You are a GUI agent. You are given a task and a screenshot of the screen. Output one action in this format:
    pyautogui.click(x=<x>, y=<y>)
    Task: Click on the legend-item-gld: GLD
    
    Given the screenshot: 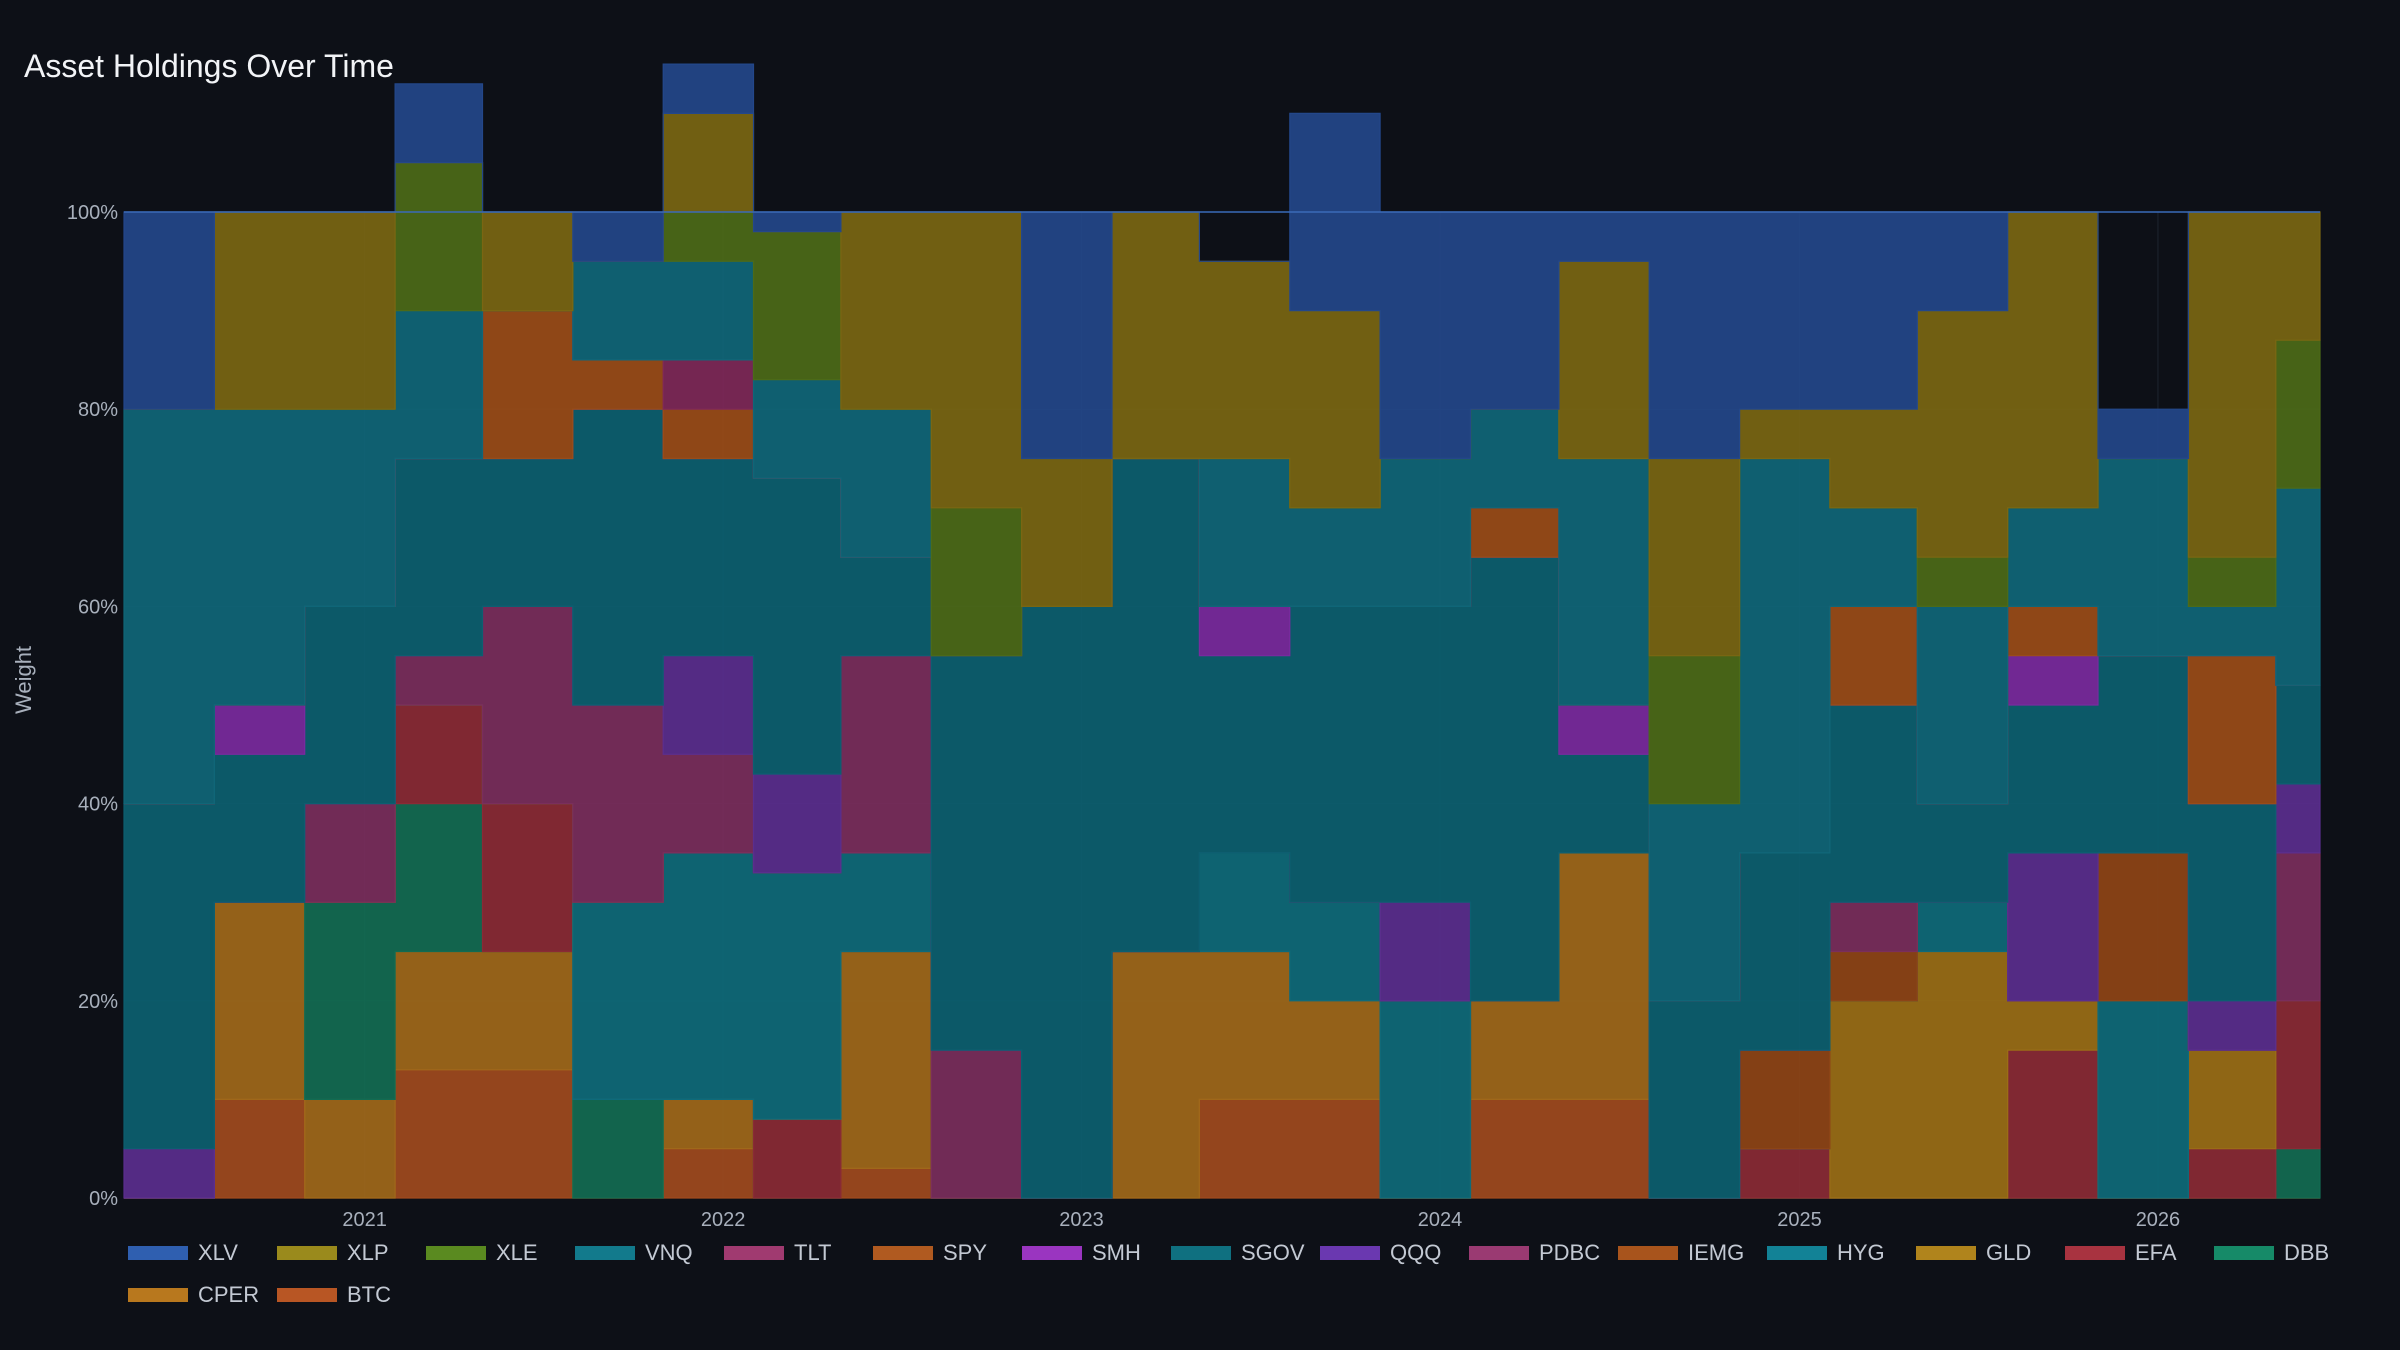 What is the action you would take?
    pyautogui.click(x=1990, y=1253)
    